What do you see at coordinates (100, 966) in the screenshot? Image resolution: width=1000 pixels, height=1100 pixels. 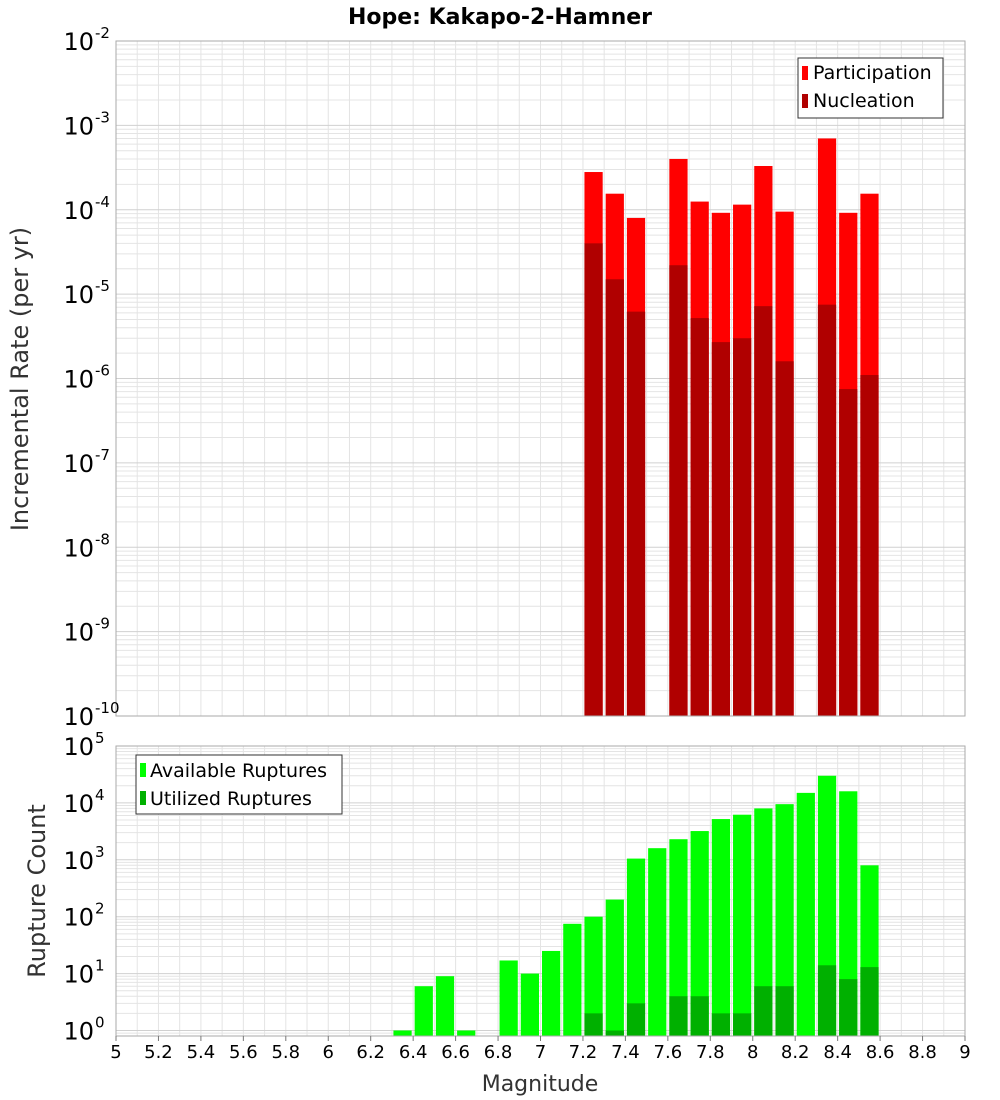 I see `y-tick-exponent: 1` at bounding box center [100, 966].